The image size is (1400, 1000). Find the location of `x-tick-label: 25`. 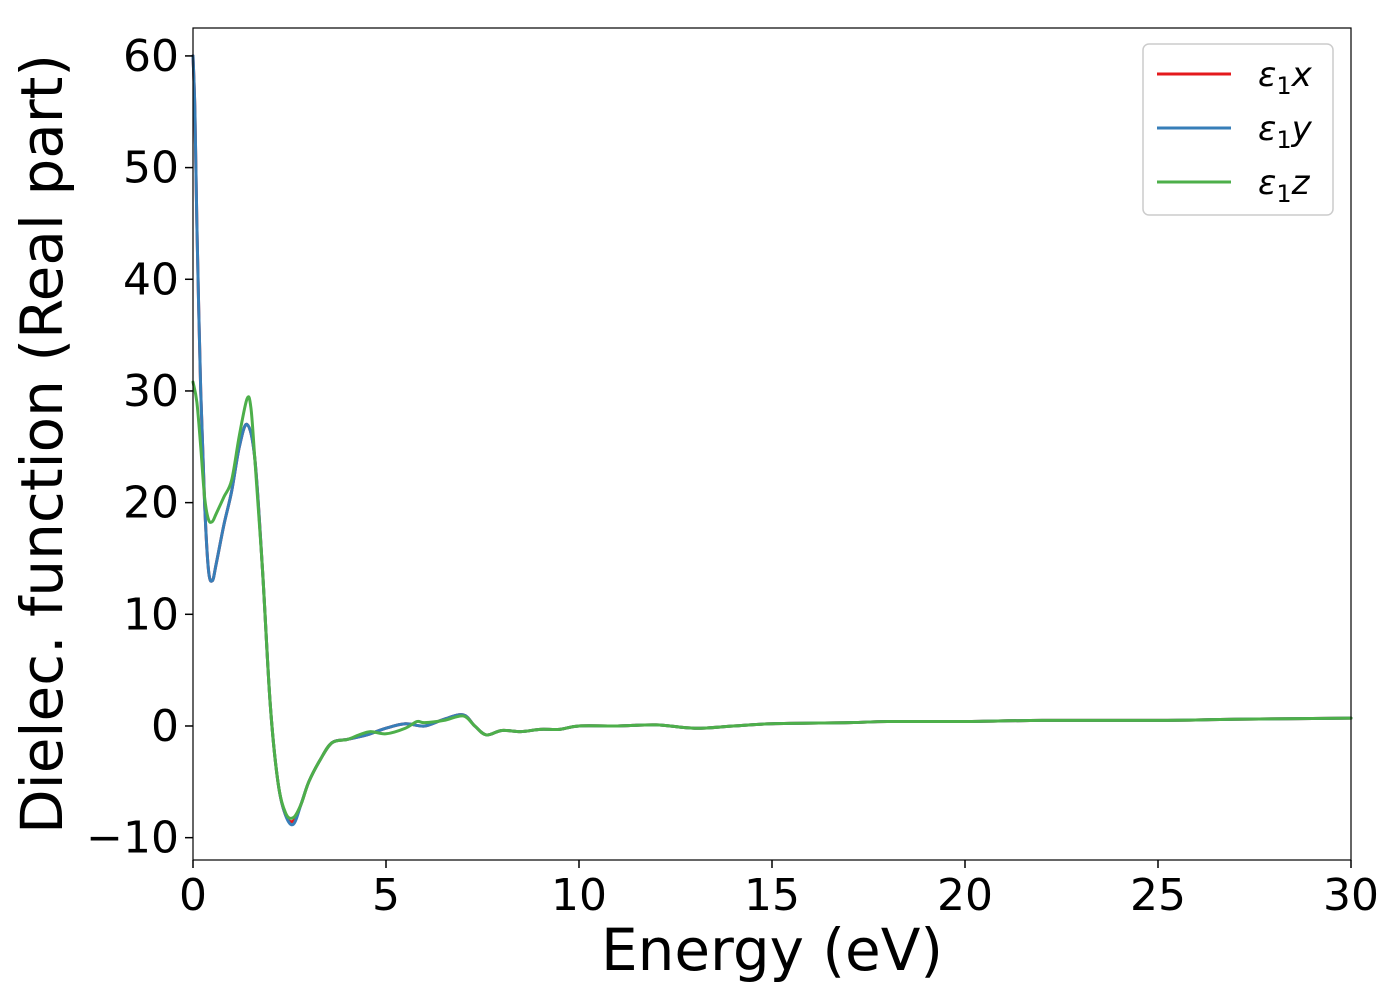

x-tick-label: 25 is located at coordinates (1158, 895).